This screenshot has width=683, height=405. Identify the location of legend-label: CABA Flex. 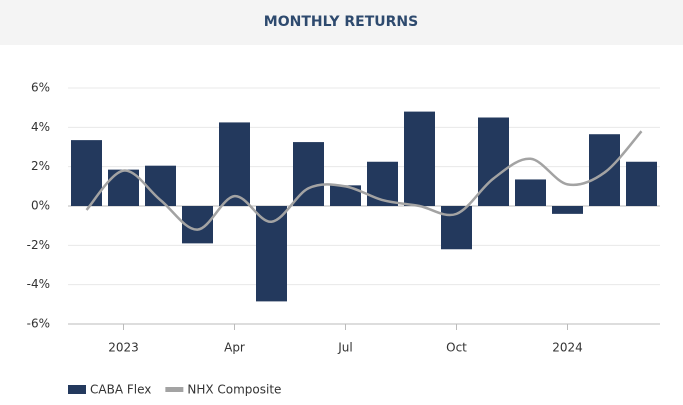
(120, 390).